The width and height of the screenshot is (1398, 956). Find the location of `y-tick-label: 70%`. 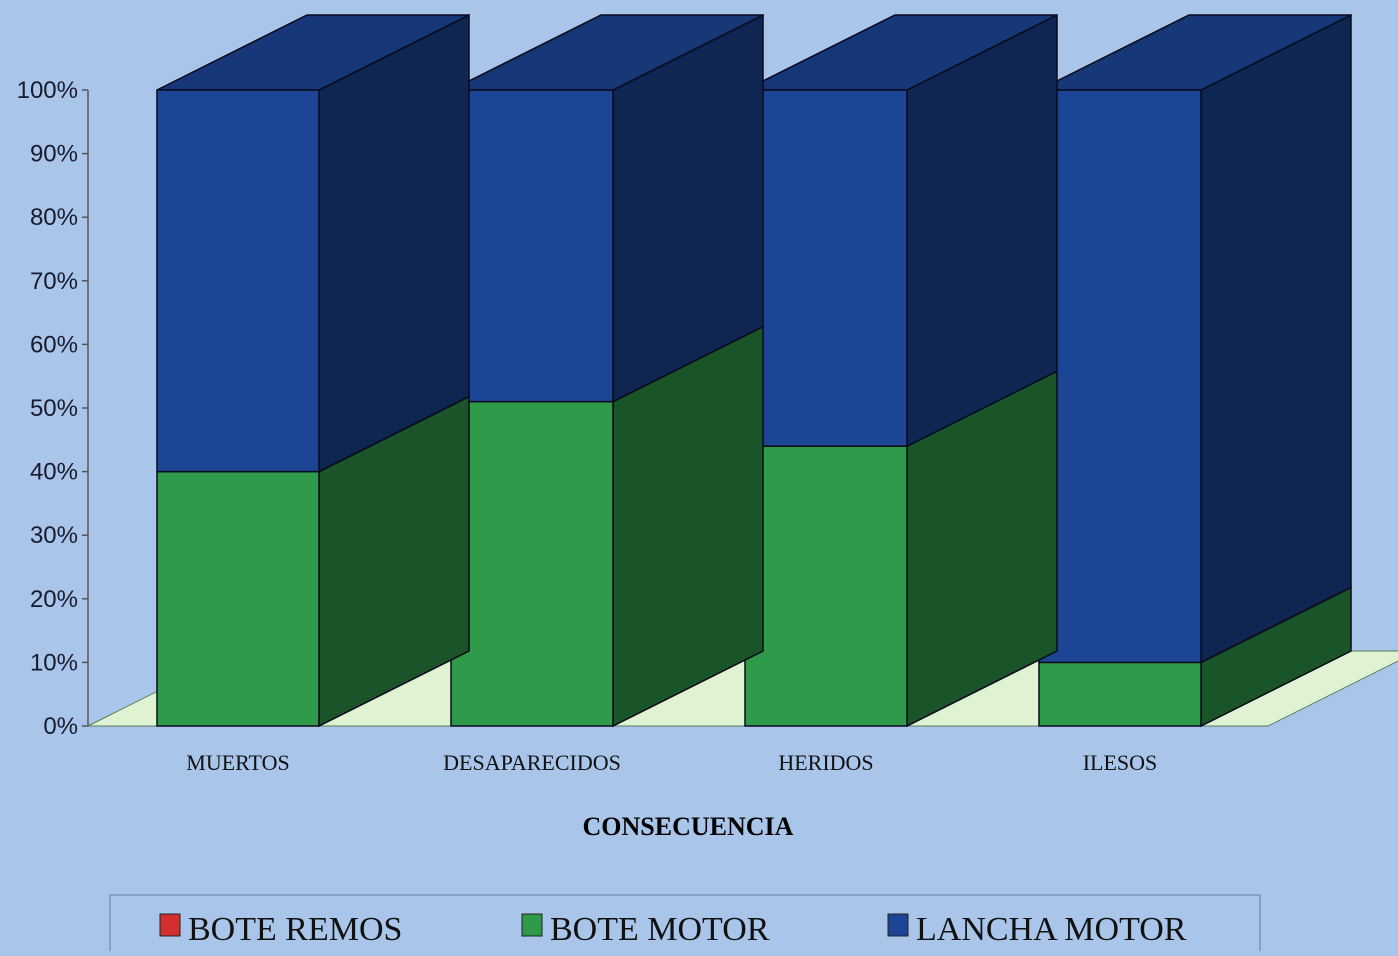

y-tick-label: 70% is located at coordinates (54, 281).